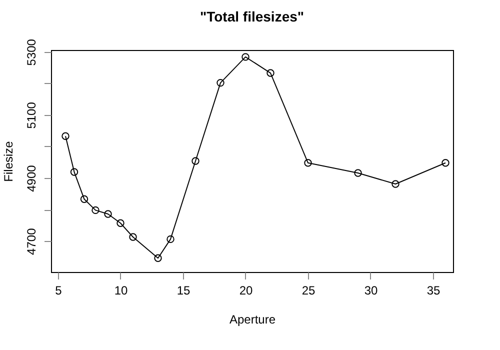  What do you see at coordinates (121, 291) in the screenshot?
I see `x-tick-label: 10` at bounding box center [121, 291].